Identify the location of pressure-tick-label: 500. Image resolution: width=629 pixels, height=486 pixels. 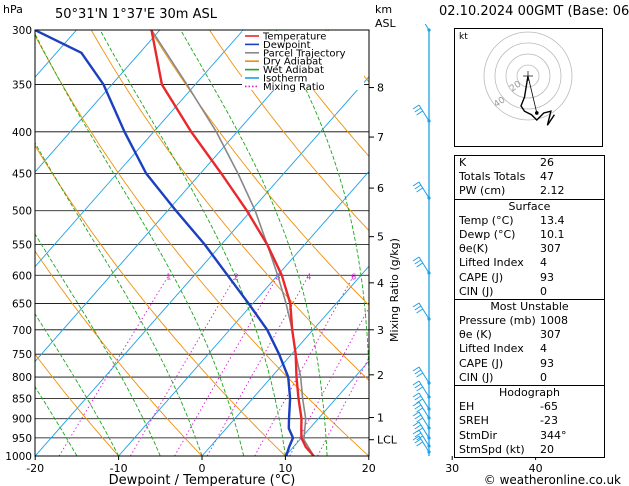
(22, 212).